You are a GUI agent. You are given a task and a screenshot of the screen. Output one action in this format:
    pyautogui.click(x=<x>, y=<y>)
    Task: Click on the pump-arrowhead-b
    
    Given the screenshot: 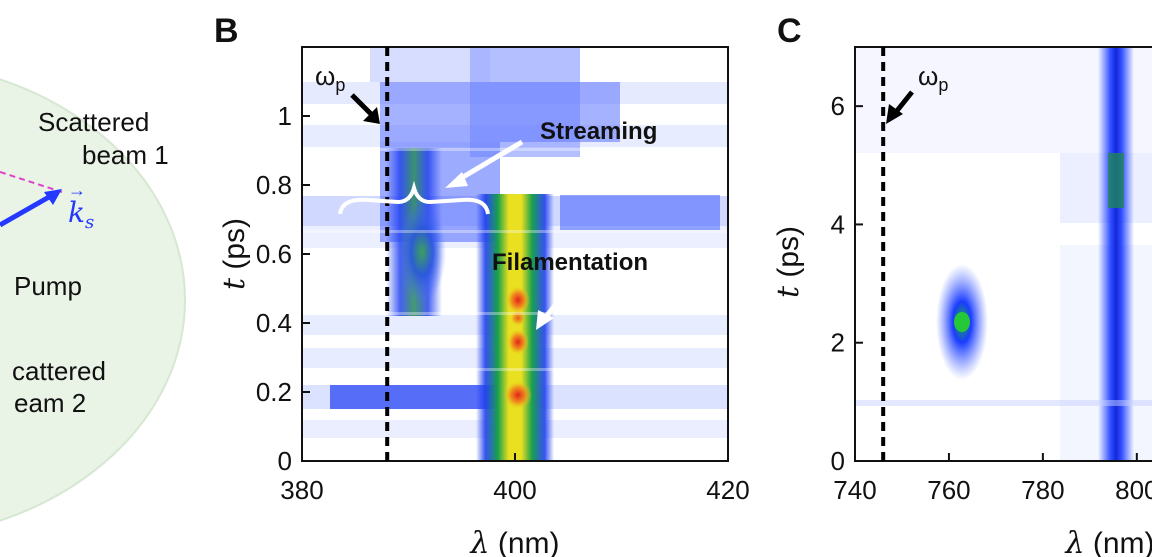 What is the action you would take?
    pyautogui.click(x=371, y=115)
    